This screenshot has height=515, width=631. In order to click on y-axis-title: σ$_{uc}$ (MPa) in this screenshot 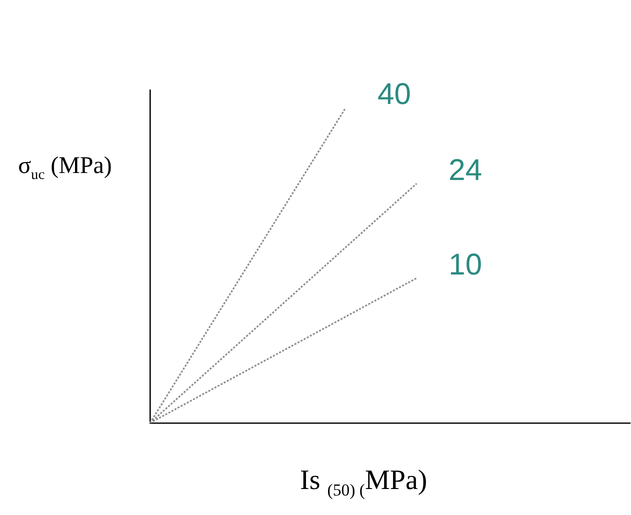, I will do `click(65, 168)`.